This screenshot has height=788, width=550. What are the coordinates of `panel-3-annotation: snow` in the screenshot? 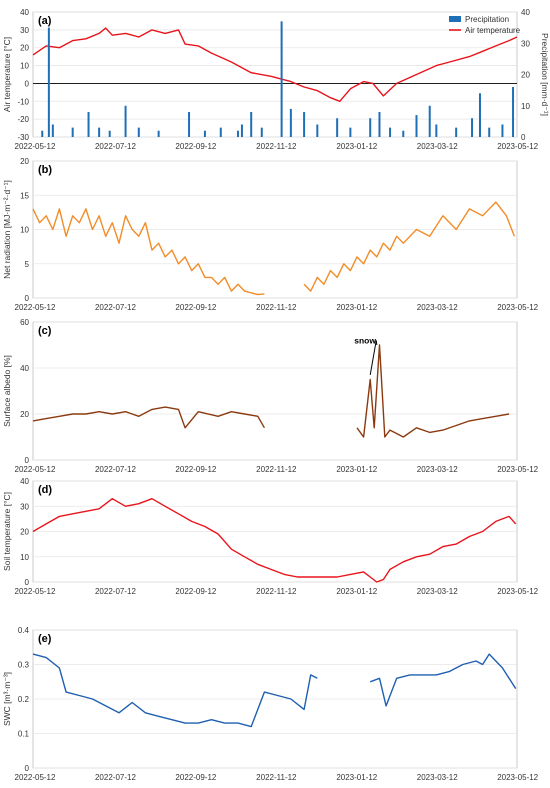 It's located at (365, 340).